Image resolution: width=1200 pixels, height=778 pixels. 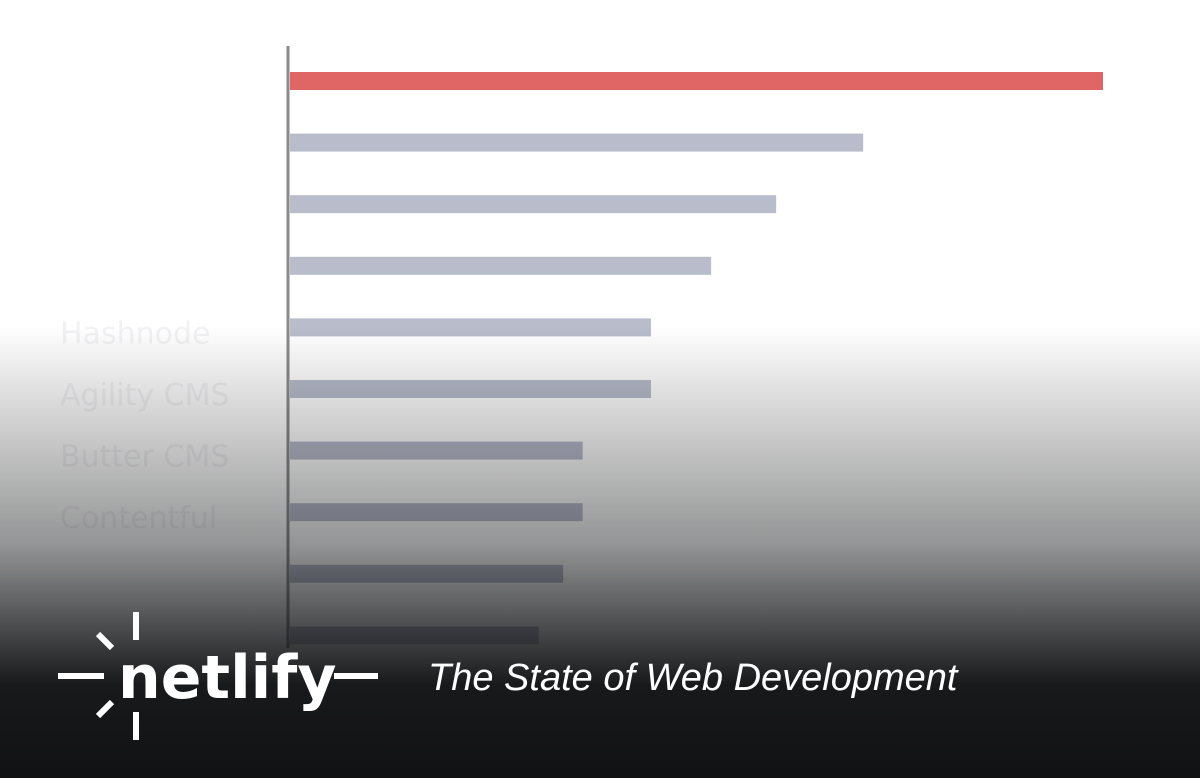 I want to click on logo-mark, so click(x=218, y=676).